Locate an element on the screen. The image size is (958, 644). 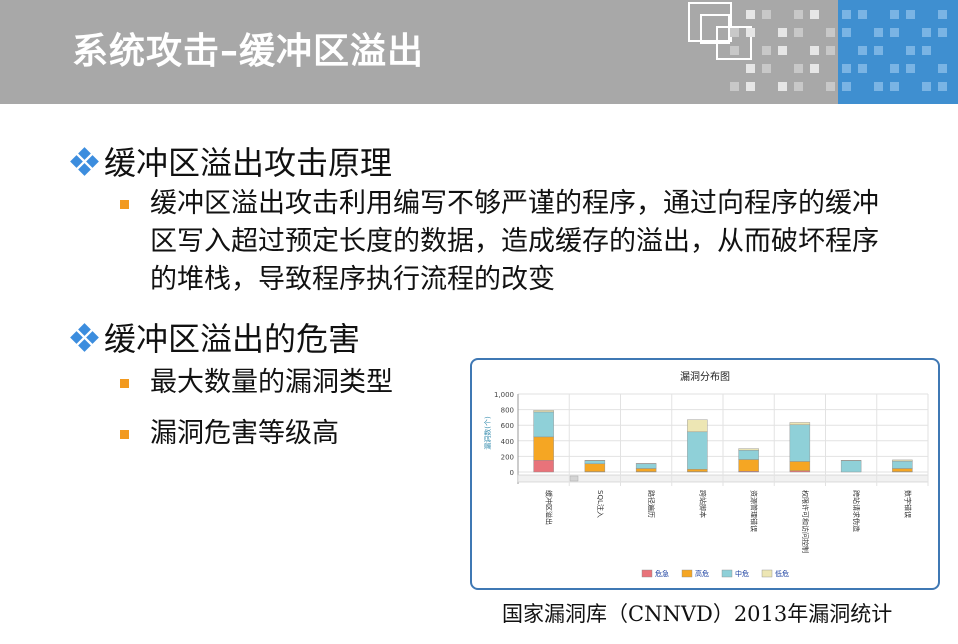
section-heading-text: 缓冲区溢出的危害 is located at coordinates (232, 339).